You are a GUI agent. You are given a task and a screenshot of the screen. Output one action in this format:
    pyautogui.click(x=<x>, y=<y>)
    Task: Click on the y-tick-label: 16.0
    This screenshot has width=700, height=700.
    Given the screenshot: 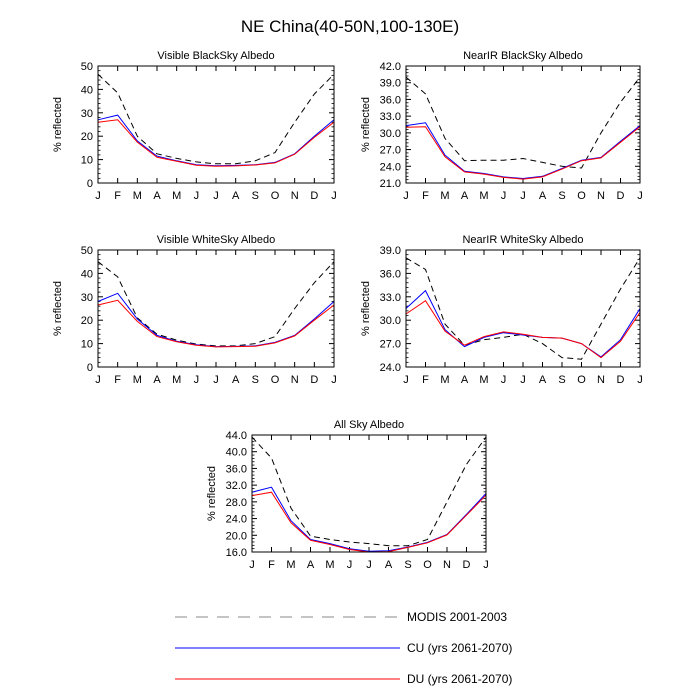 What is the action you would take?
    pyautogui.click(x=236, y=553)
    